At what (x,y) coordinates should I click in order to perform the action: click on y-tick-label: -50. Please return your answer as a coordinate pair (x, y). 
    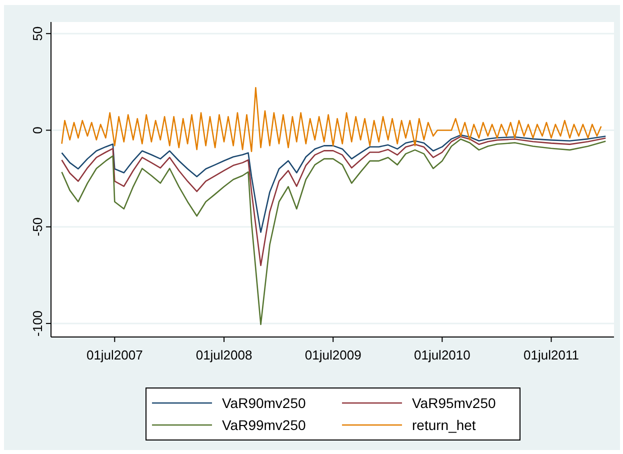
    Looking at the image, I should click on (37, 226).